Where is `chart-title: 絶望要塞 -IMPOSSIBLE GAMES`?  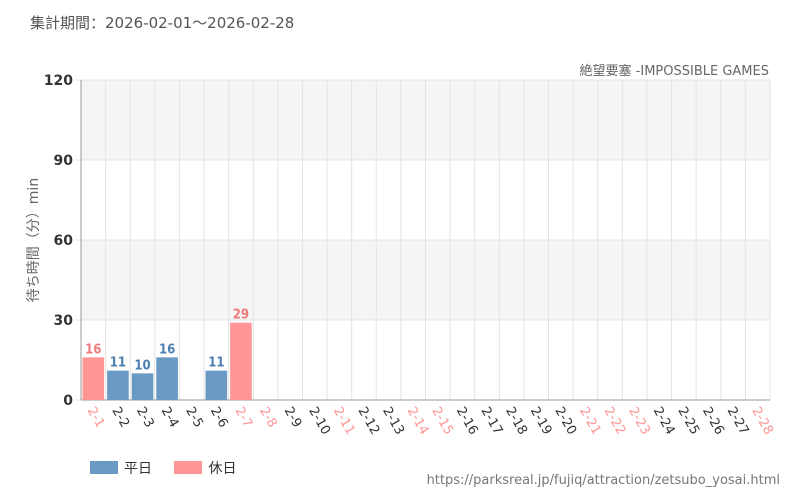 chart-title: 絶望要塞 -IMPOSSIBLE GAMES is located at coordinates (674, 71).